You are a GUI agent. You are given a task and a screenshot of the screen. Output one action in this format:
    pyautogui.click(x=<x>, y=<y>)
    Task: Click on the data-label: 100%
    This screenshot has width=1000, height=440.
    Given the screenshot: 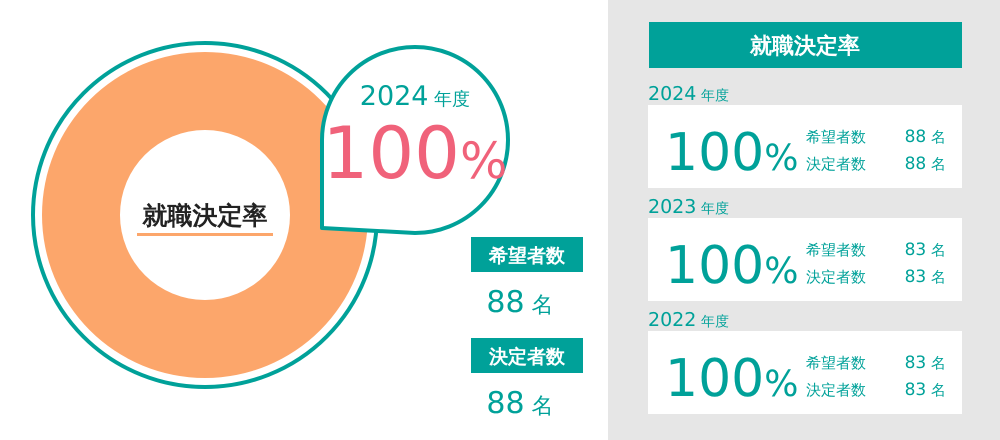 What is the action you would take?
    pyautogui.click(x=415, y=153)
    